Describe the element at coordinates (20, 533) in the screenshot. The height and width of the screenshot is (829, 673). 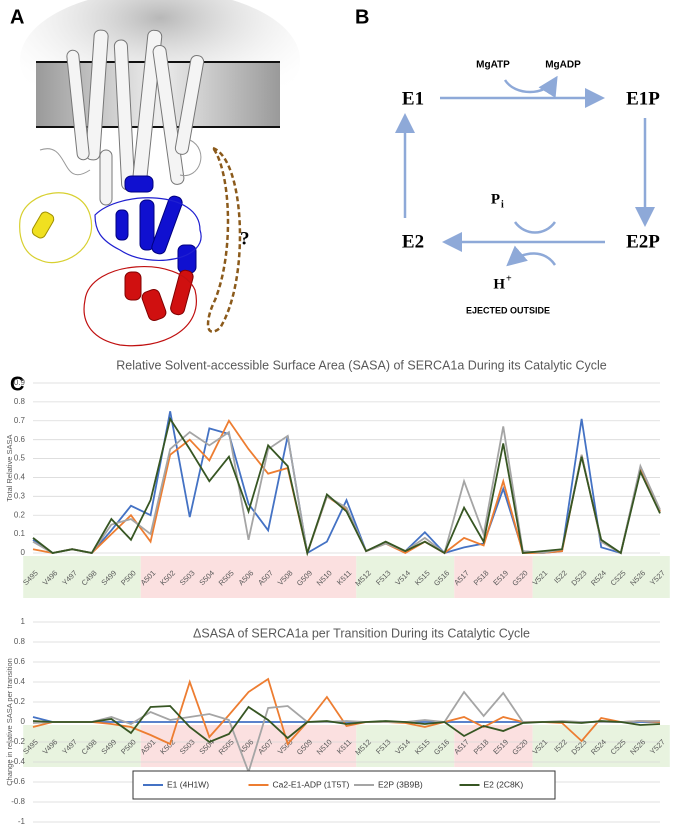
I see `y-tick-label: 0.1` at that location.